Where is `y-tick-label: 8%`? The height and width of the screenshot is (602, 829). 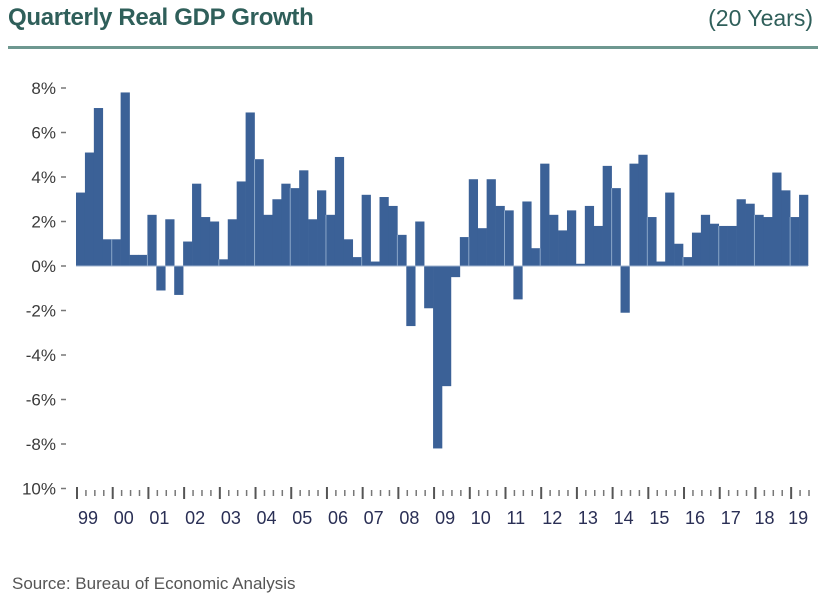
y-tick-label: 8% is located at coordinates (43, 88).